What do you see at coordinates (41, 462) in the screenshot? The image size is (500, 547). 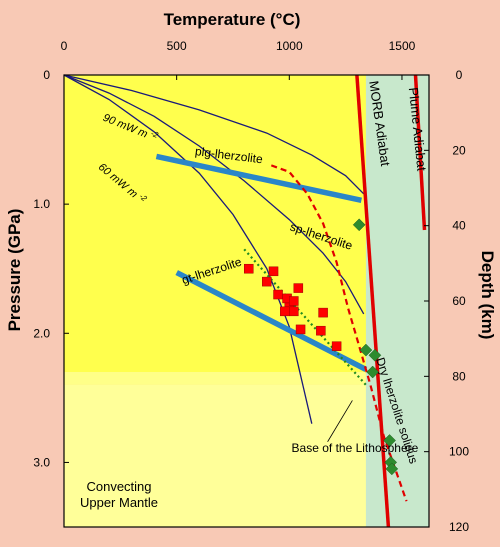 I see `y-left-tick-label: 3.0` at bounding box center [41, 462].